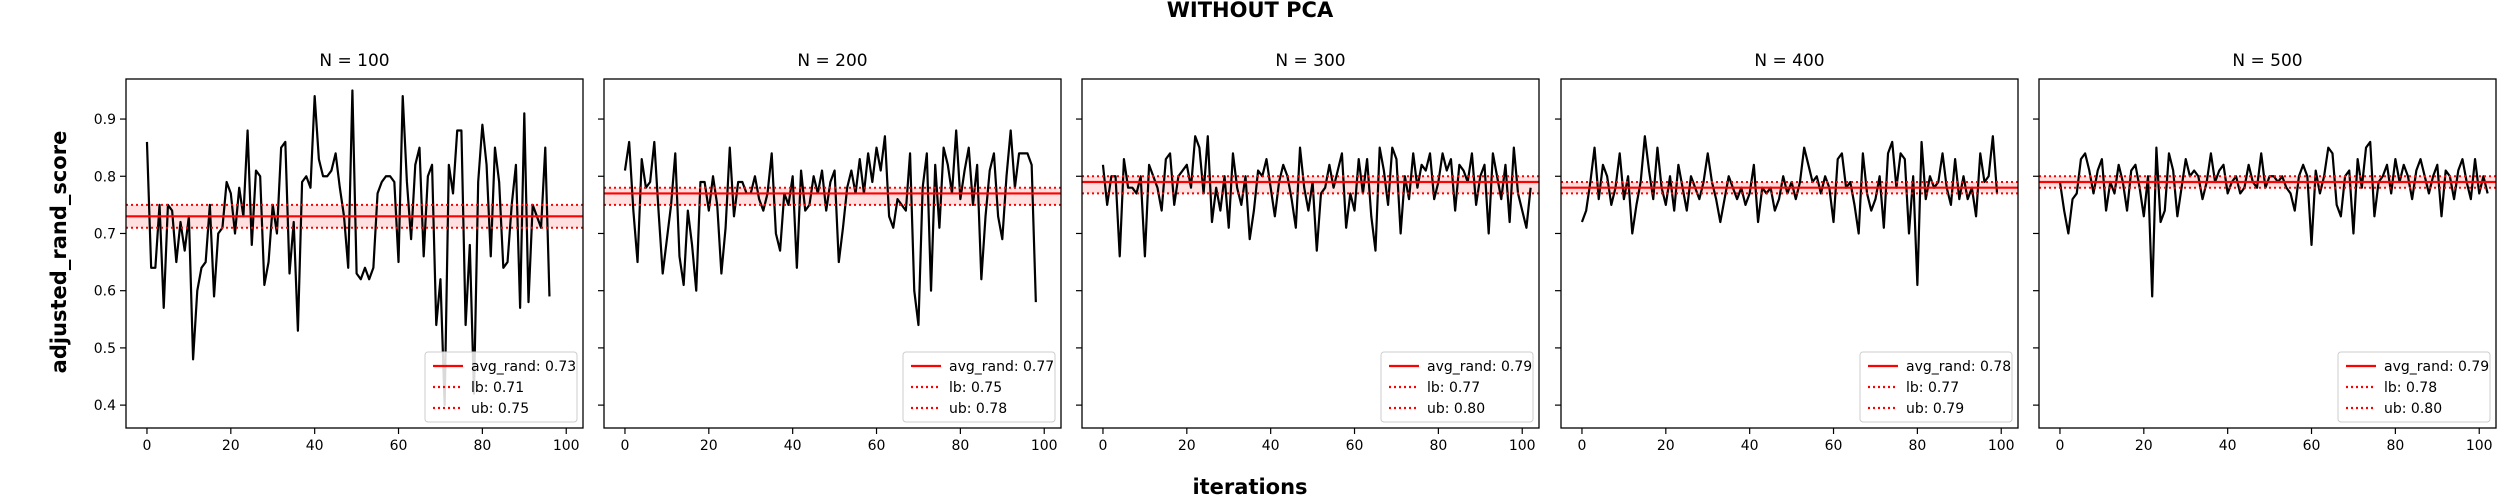 The width and height of the screenshot is (2500, 500). What do you see at coordinates (832, 61) in the screenshot?
I see `subplot-title: N = 200` at bounding box center [832, 61].